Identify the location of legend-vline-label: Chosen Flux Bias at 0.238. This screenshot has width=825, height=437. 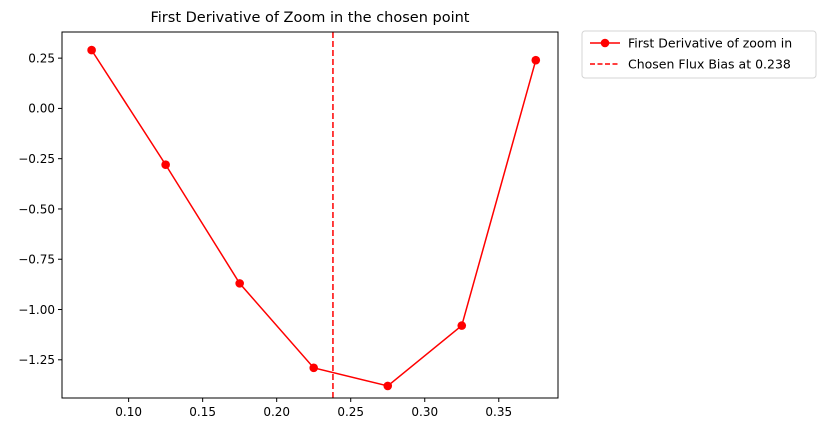
(709, 64).